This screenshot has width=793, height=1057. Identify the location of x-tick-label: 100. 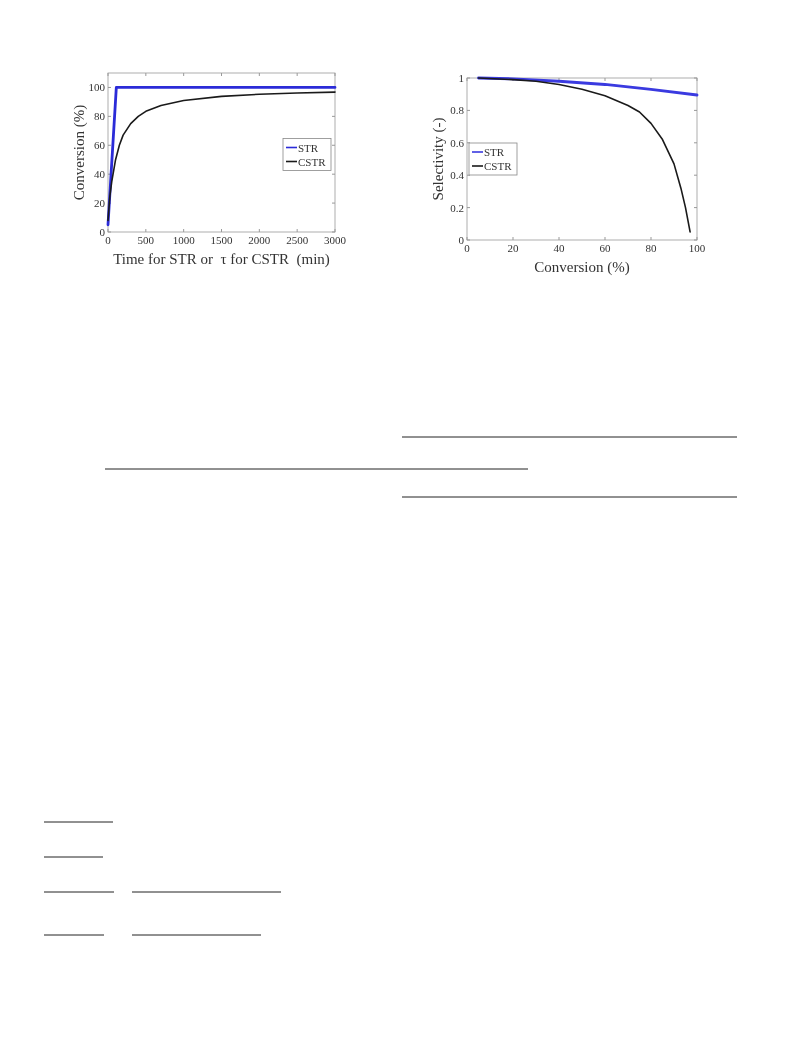
(697, 248).